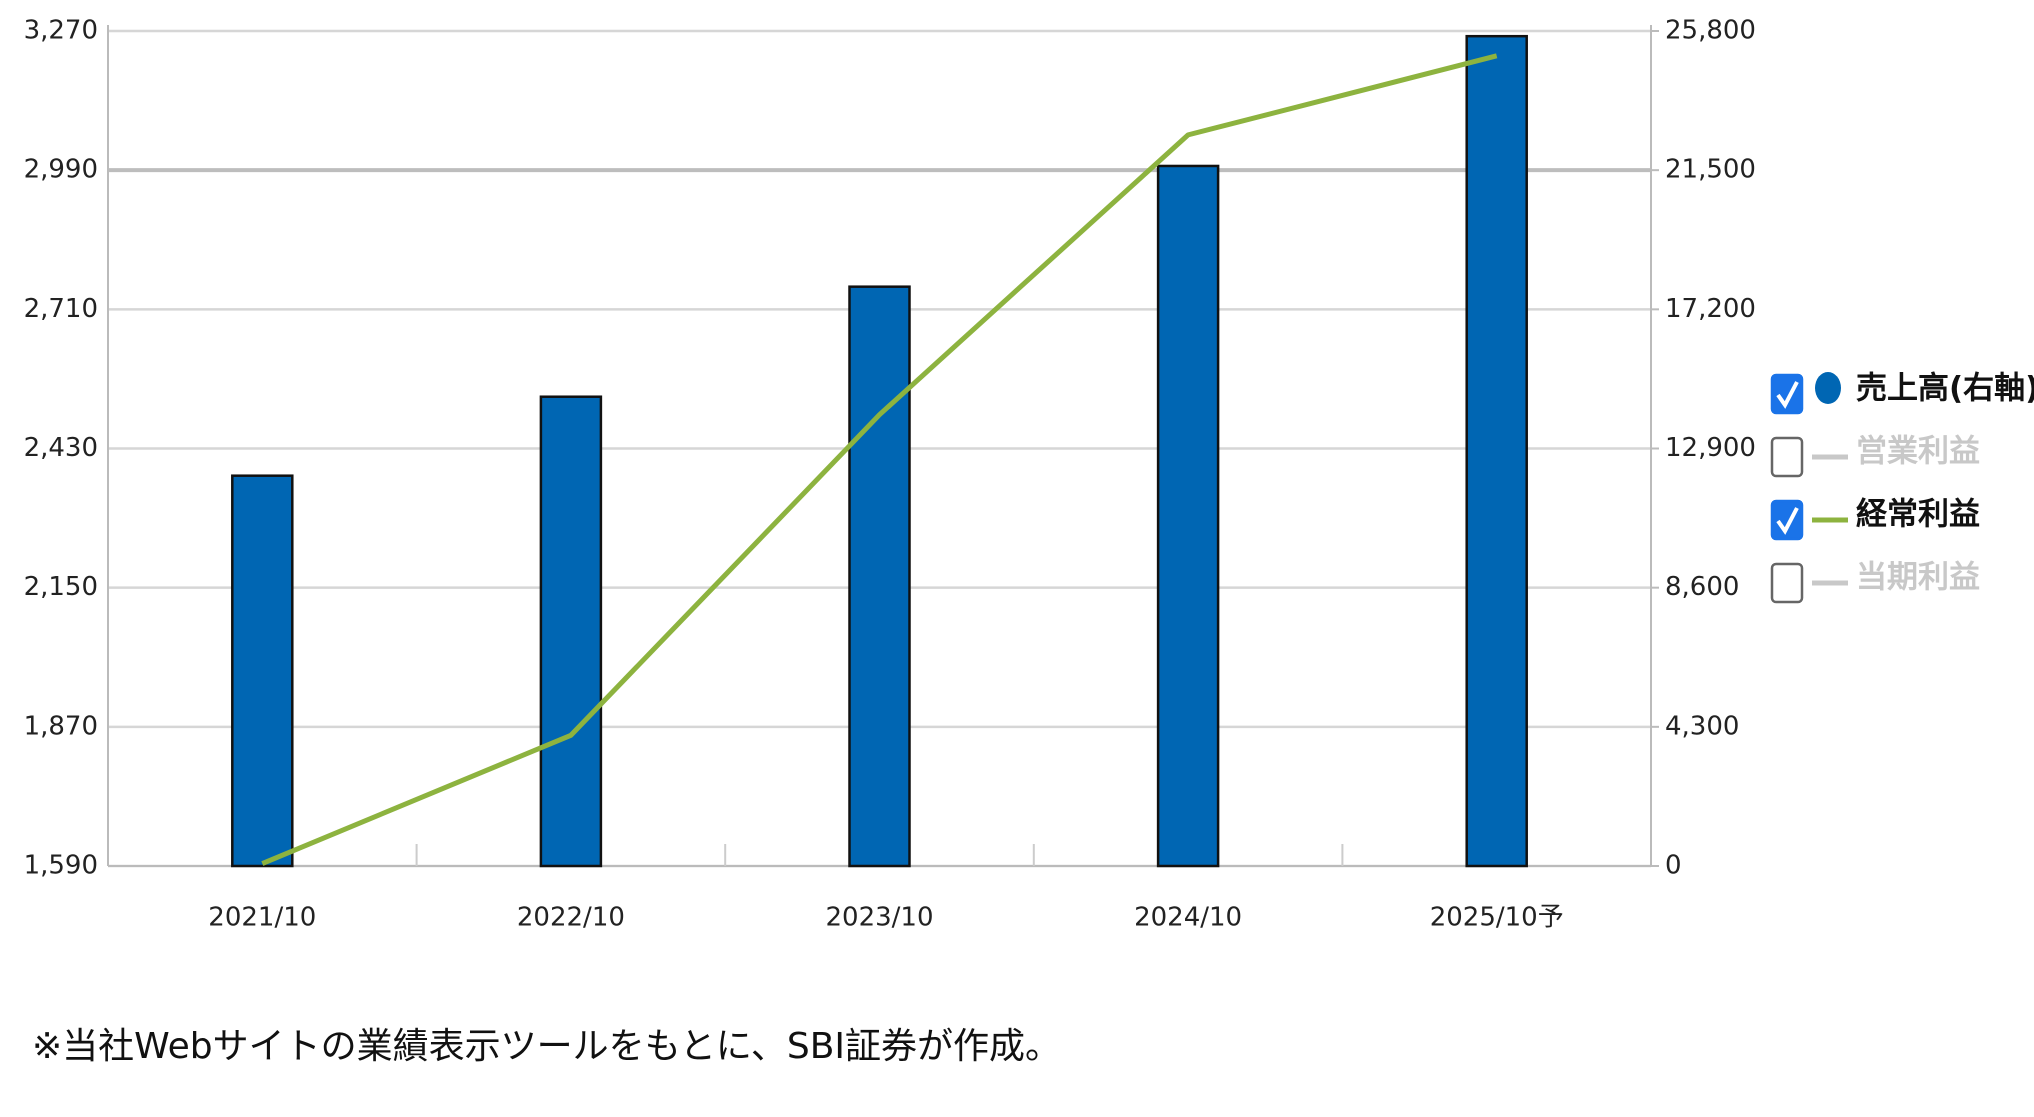 The height and width of the screenshot is (1117, 2034). What do you see at coordinates (879, 918) in the screenshot?
I see `x-tick-label: 2023/10` at bounding box center [879, 918].